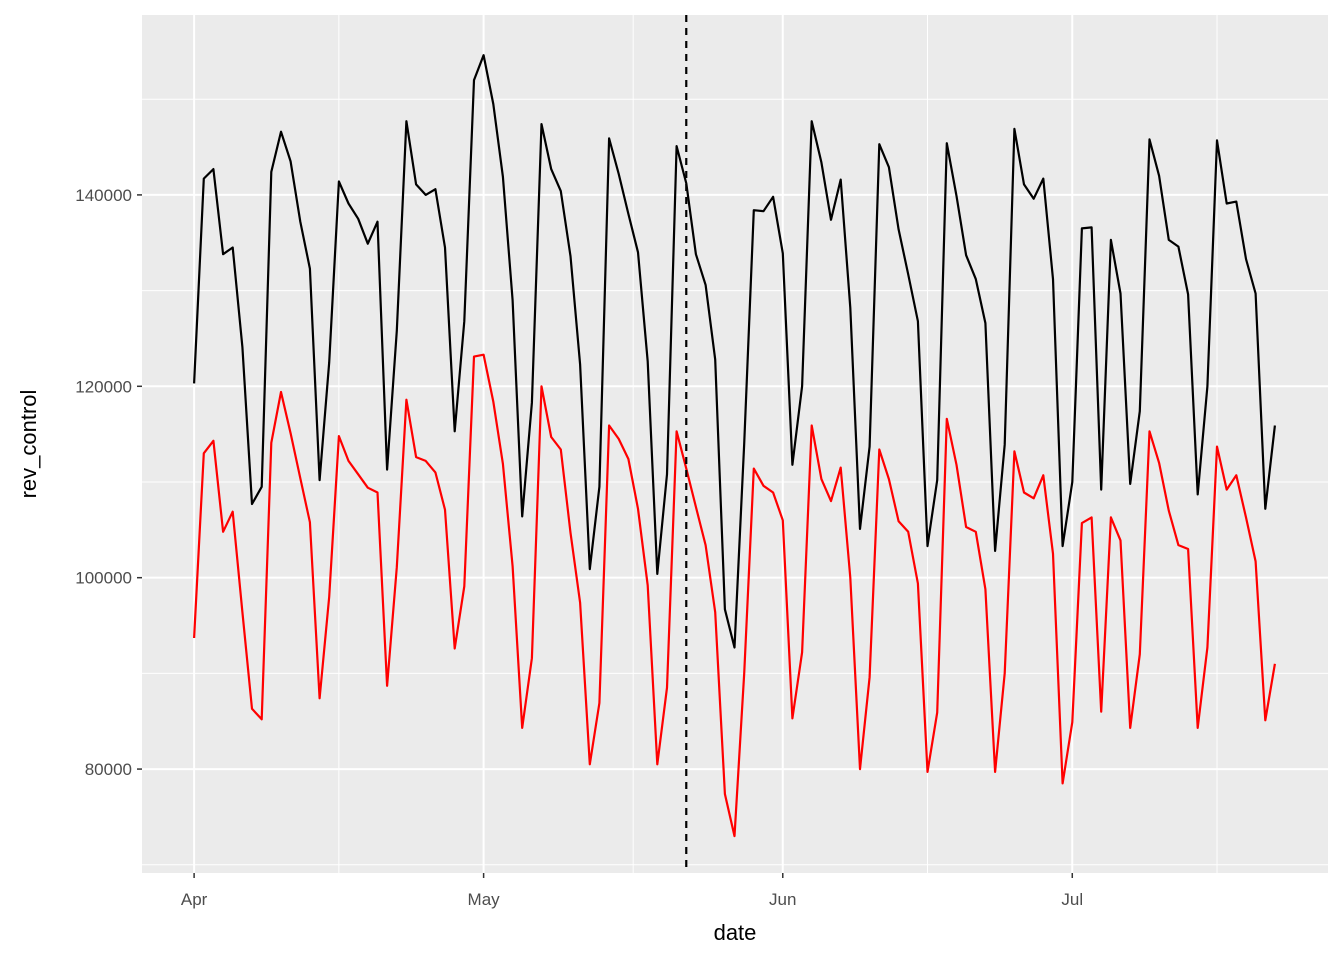 The width and height of the screenshot is (1344, 965). What do you see at coordinates (103, 195) in the screenshot?
I see `y-tick-label: 140000` at bounding box center [103, 195].